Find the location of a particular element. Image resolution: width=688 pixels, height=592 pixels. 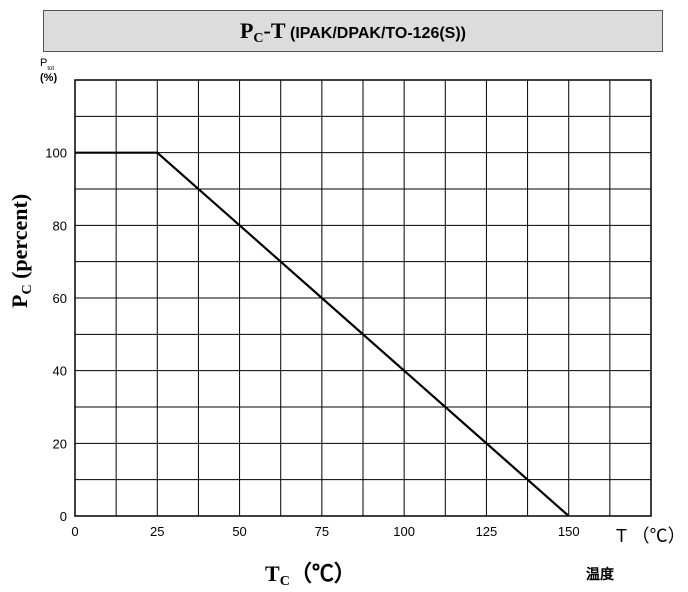

y-tick-label: 80 is located at coordinates (60, 225).